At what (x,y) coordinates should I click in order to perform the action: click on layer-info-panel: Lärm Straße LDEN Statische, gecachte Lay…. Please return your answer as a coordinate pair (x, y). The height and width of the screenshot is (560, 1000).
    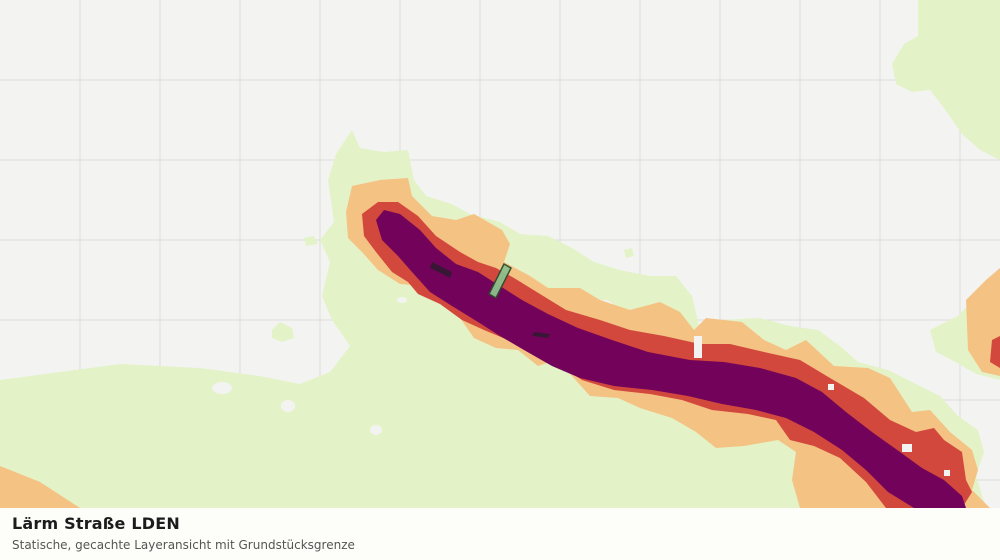
    Looking at the image, I should click on (500, 534).